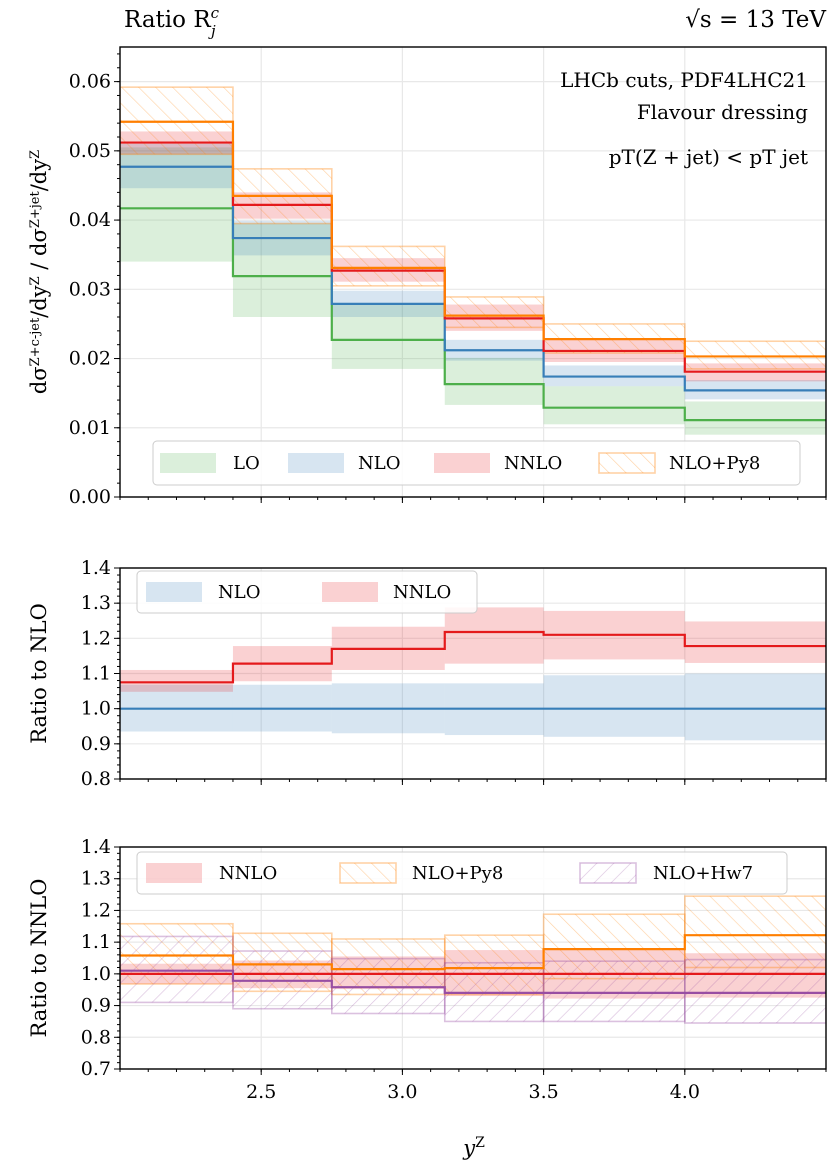 Image resolution: width=830 pixels, height=1165 pixels. Describe the element at coordinates (172, 22) in the screenshot. I see `chart-title-left: Ratio Rc j` at that location.